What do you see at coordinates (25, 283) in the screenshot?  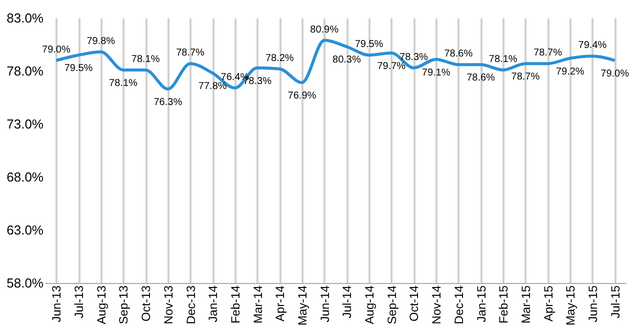 I see `y-tick-label: 58.0%` at bounding box center [25, 283].